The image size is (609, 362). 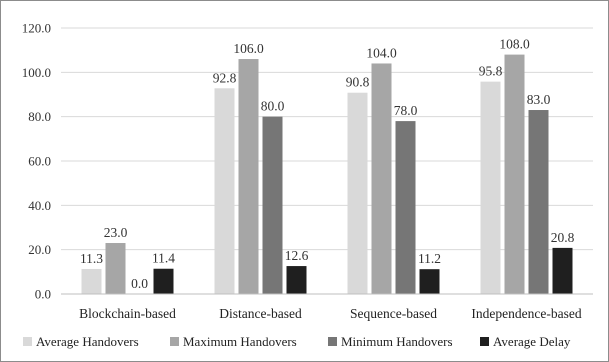 What do you see at coordinates (273, 106) in the screenshot?
I see `data-label: 80.0` at bounding box center [273, 106].